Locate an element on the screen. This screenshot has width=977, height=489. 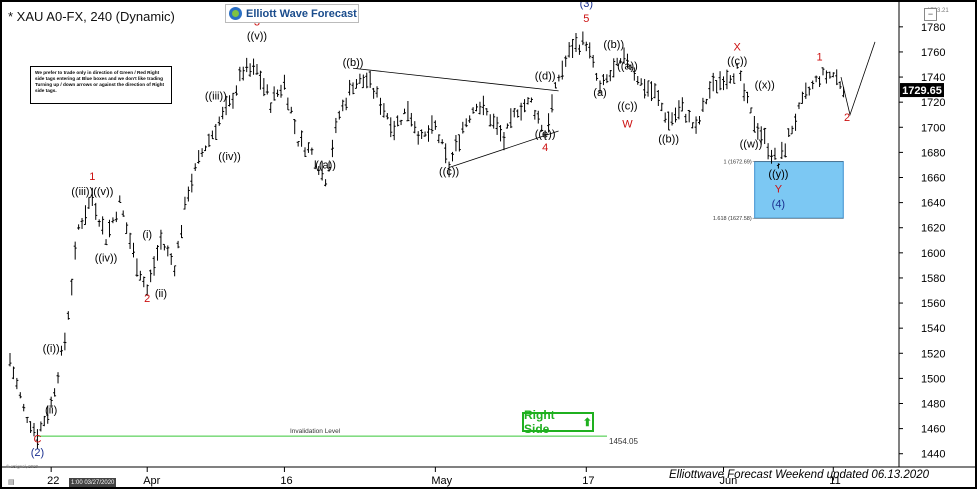
price-tick-label: 1460 is located at coordinates (933, 430).